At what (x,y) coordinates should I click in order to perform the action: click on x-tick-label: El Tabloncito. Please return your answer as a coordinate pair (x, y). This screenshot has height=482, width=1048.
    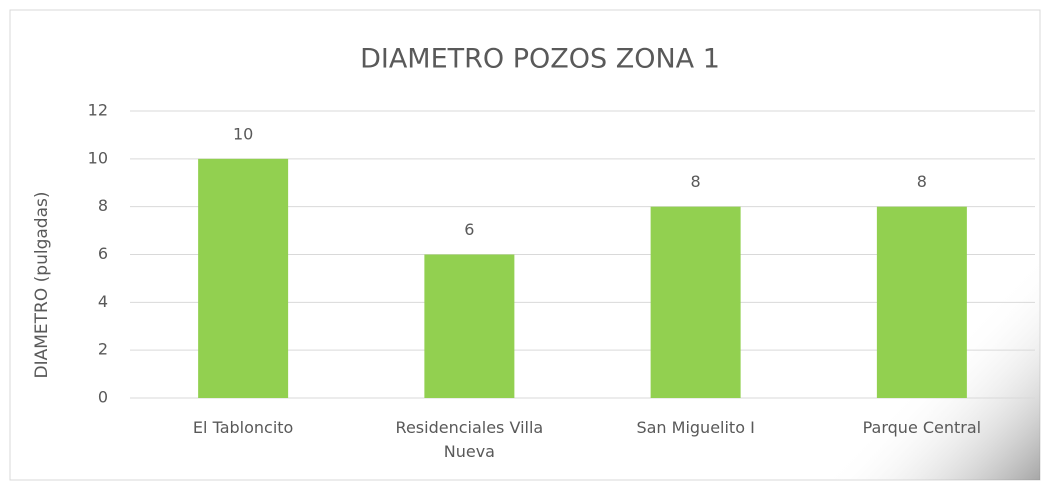
    Looking at the image, I should click on (243, 427).